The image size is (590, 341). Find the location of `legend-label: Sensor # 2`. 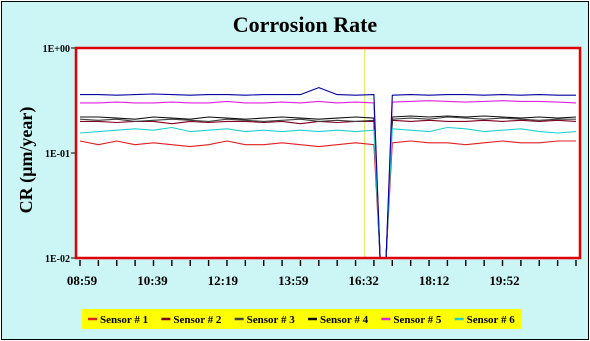

legend-label: Sensor # 2 is located at coordinates (197, 320).